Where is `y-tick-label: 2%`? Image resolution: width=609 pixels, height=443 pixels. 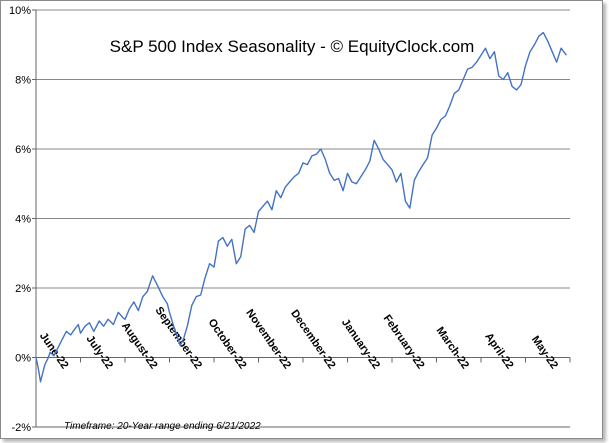 y-tick-label: 2% is located at coordinates (23, 289).